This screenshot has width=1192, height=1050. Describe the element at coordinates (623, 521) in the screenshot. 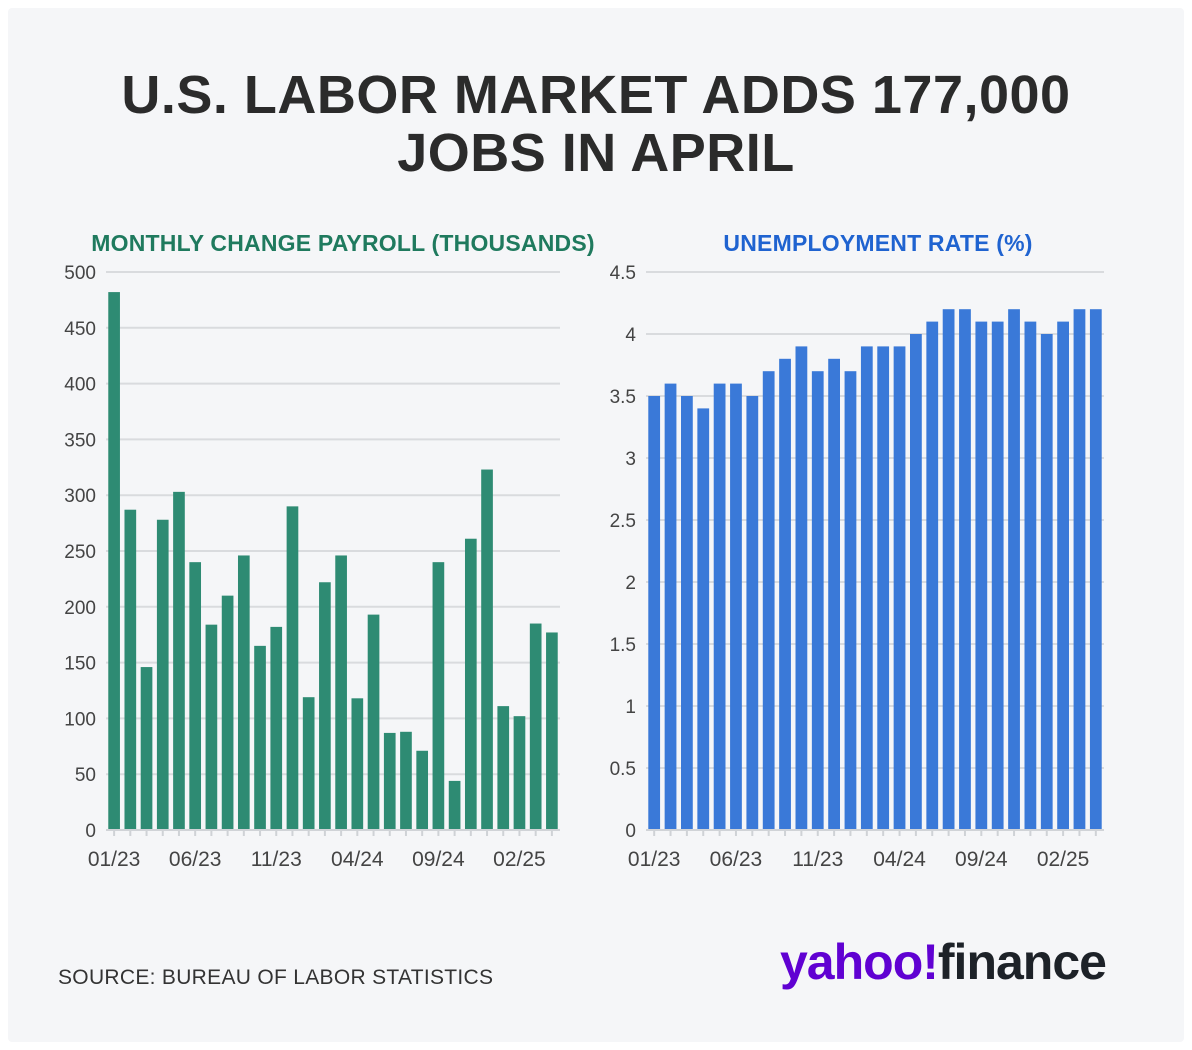

I see `unemployment-y-tick-label: 2.5` at that location.